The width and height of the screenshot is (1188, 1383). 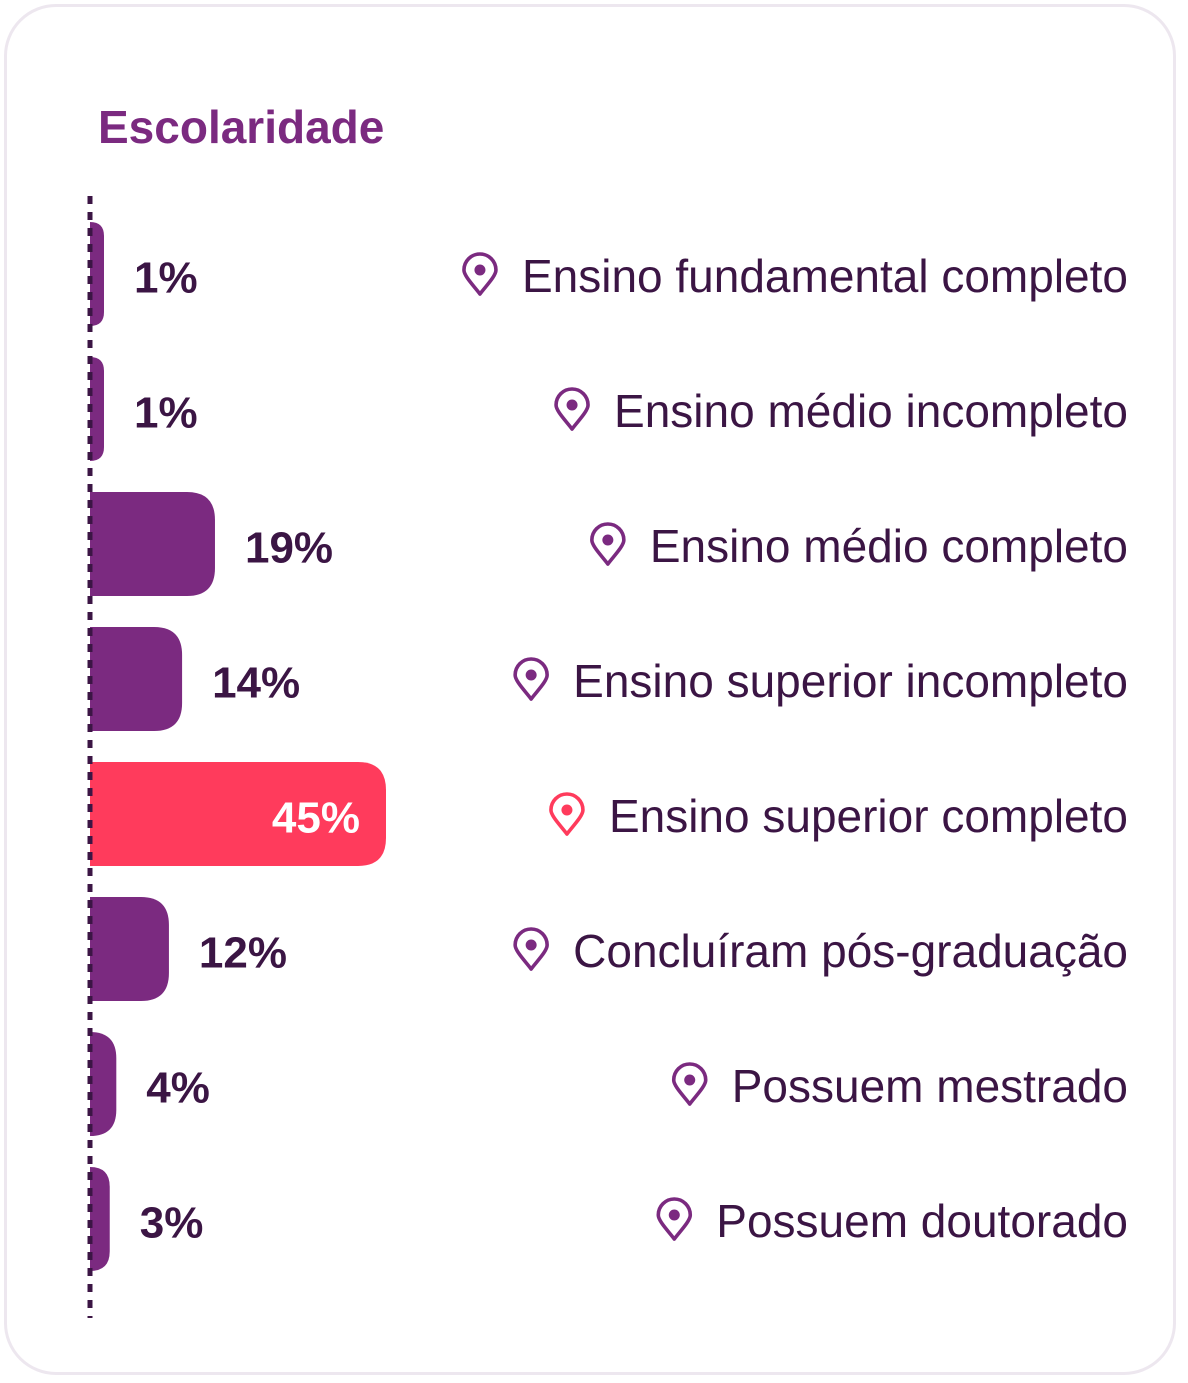 I want to click on bar-value-label: 19%, so click(x=289, y=548).